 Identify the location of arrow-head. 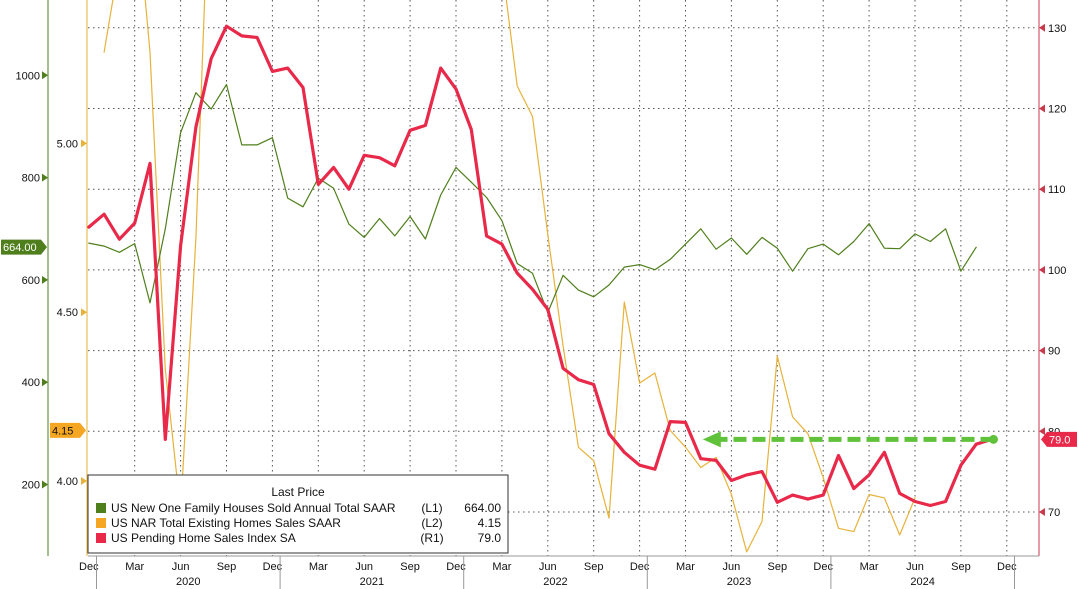
(711, 439).